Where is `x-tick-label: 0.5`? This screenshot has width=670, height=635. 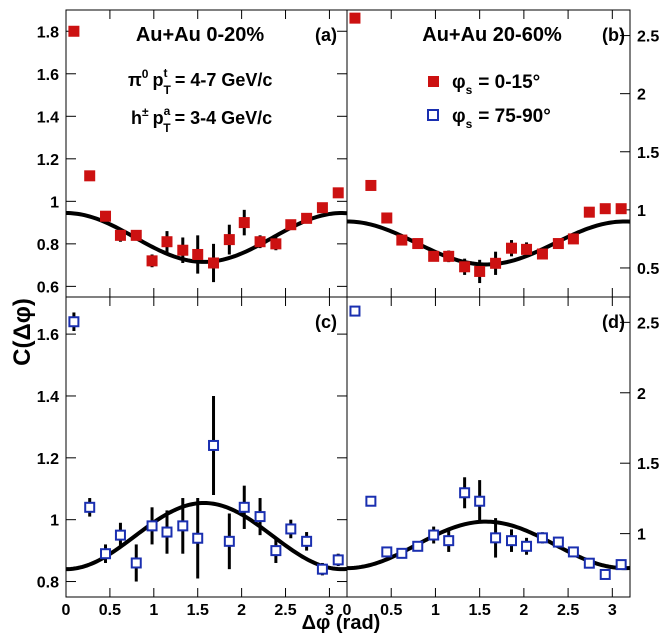 x-tick-label: 0.5 is located at coordinates (110, 610).